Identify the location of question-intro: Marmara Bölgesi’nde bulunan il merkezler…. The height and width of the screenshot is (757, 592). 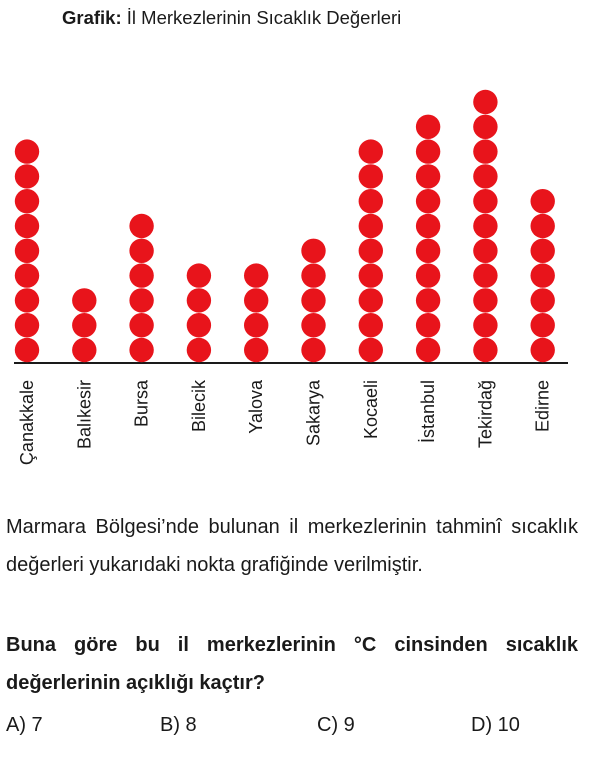
(292, 546).